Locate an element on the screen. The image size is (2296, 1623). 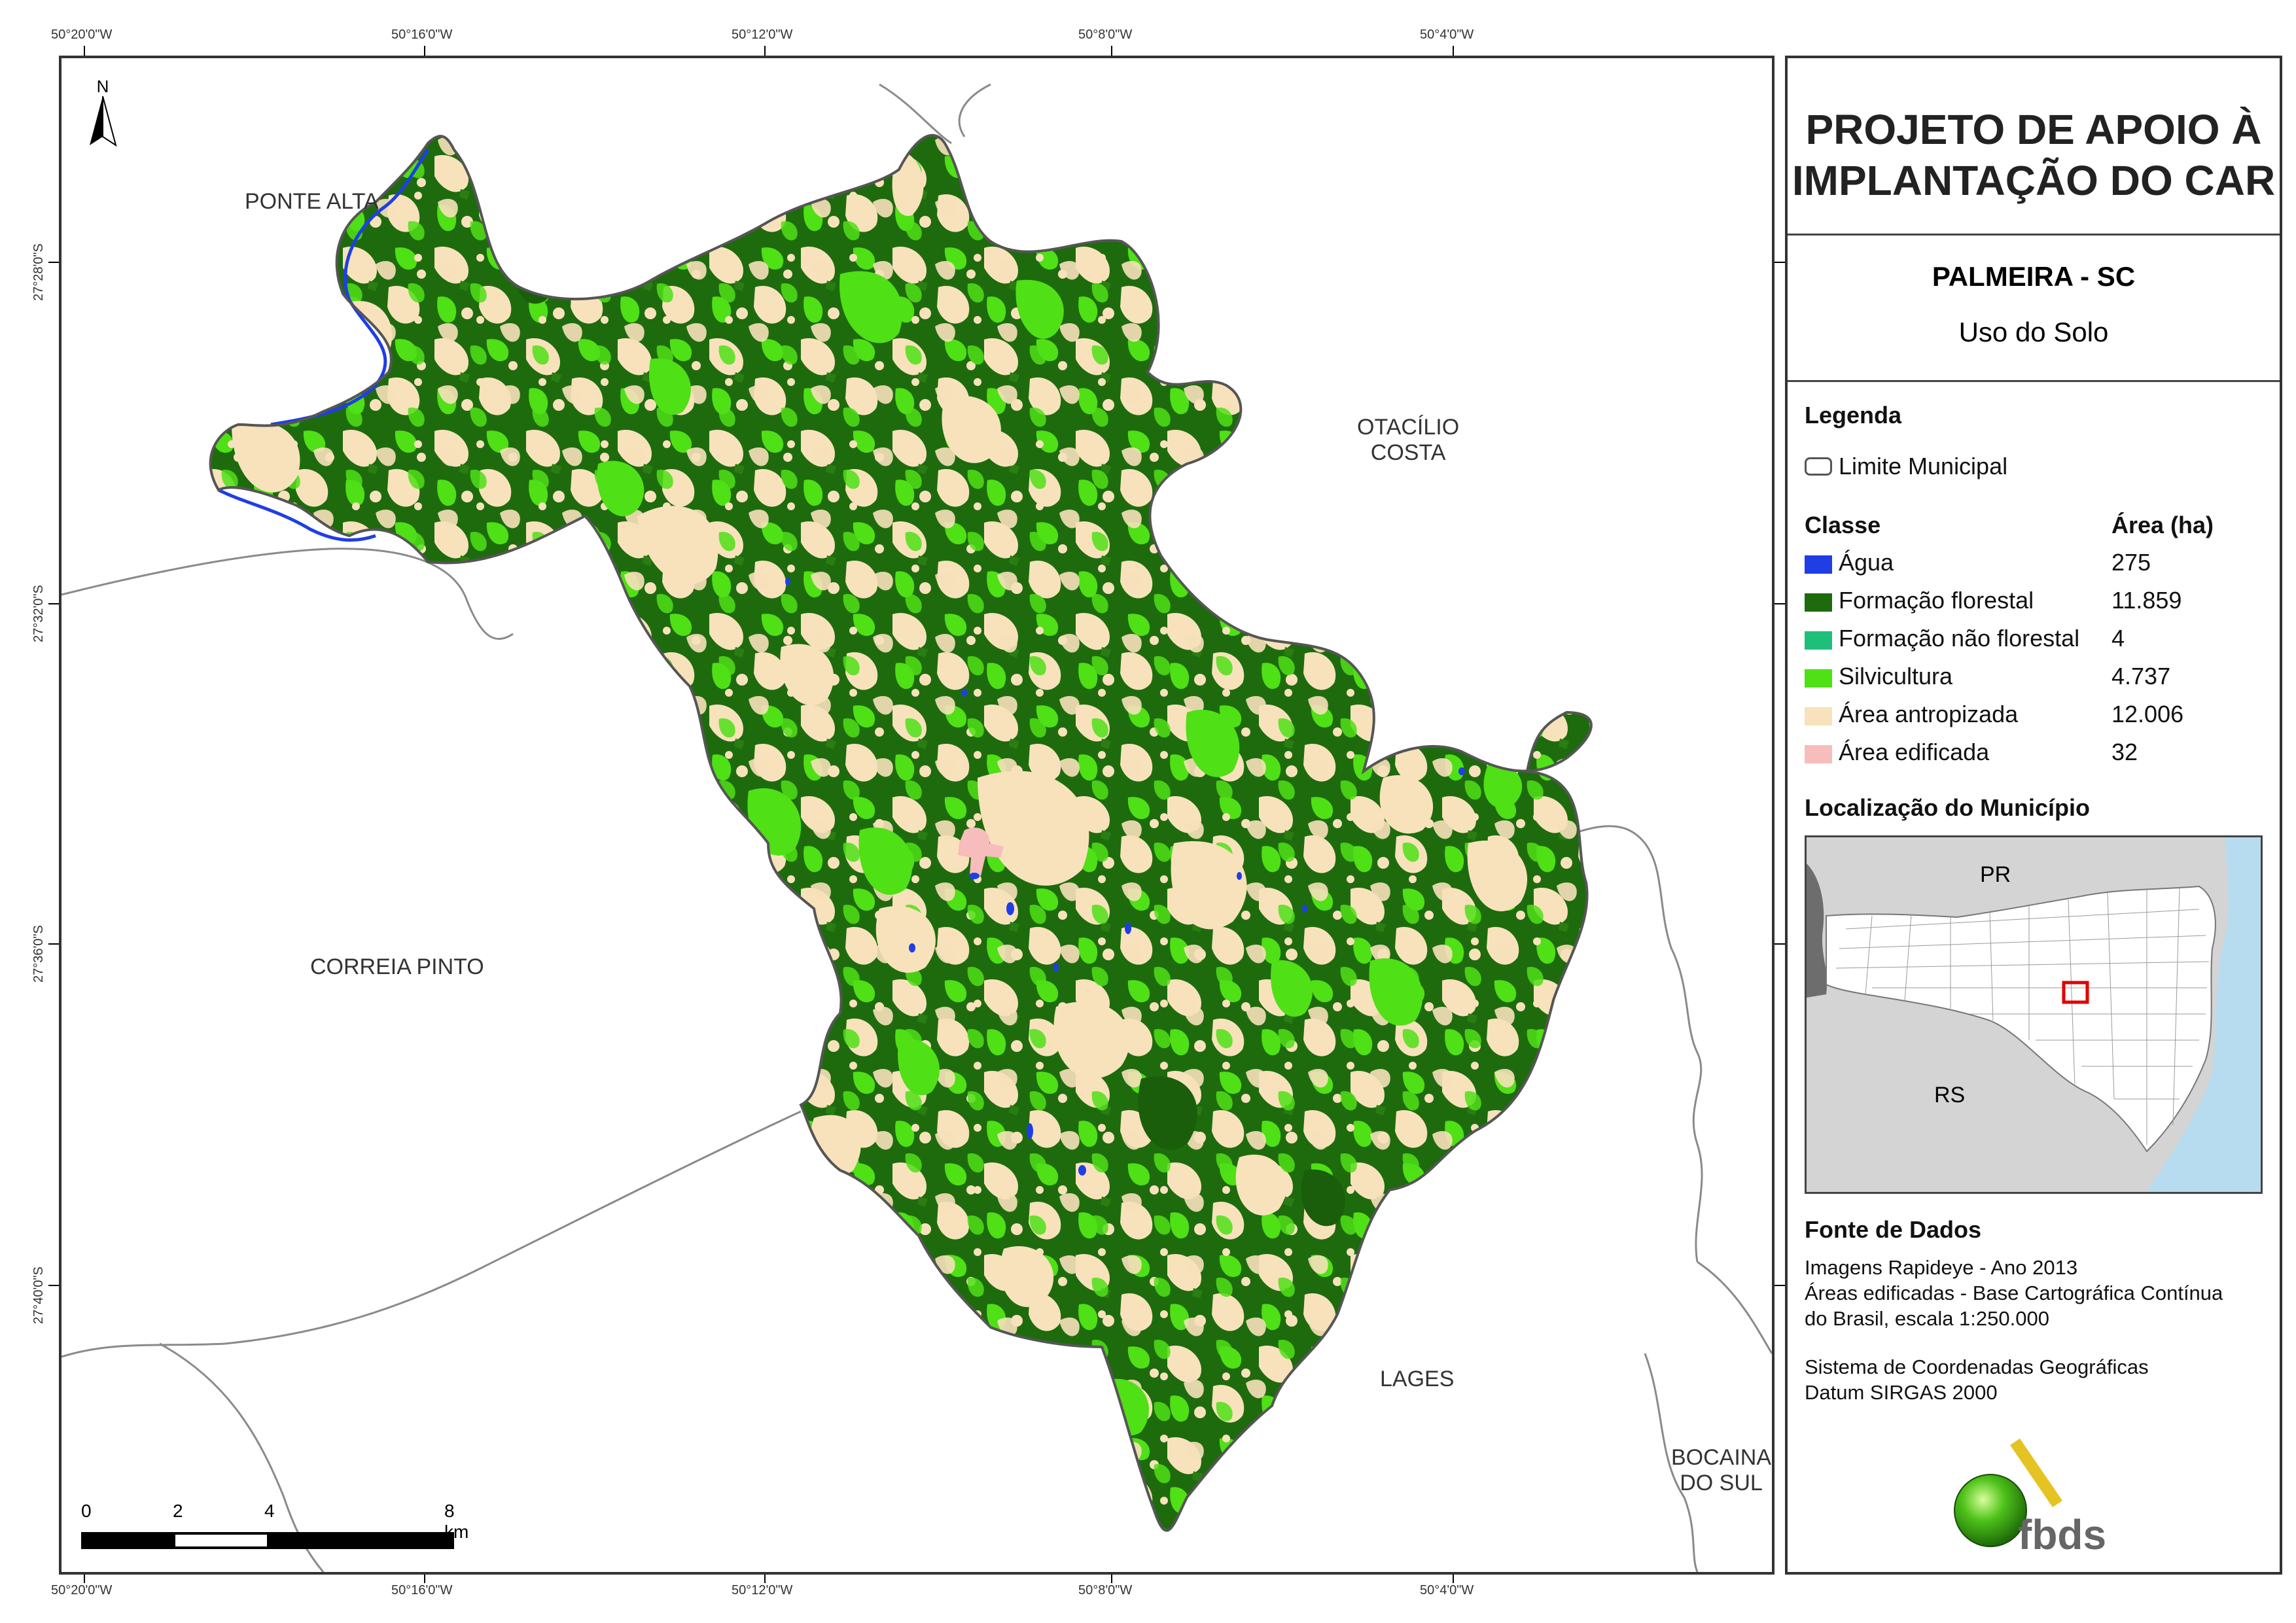
scale-label-2: 2 is located at coordinates (178, 1511).